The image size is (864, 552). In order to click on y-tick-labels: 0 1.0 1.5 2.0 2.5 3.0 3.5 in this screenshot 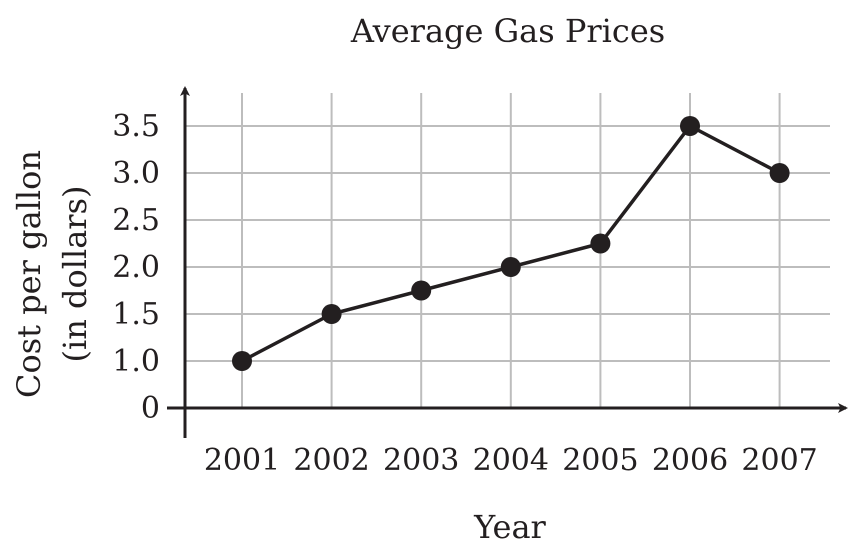, I will do `click(136, 267)`.